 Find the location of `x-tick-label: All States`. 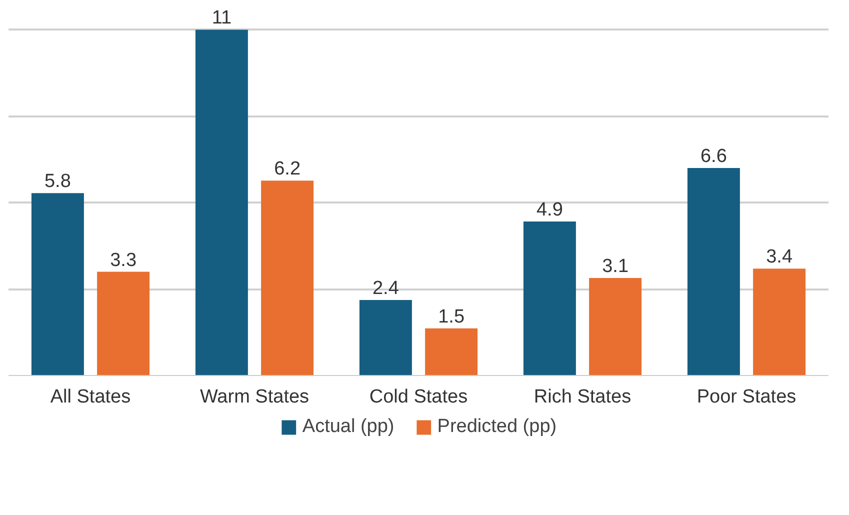

x-tick-label: All States is located at coordinates (90, 397).